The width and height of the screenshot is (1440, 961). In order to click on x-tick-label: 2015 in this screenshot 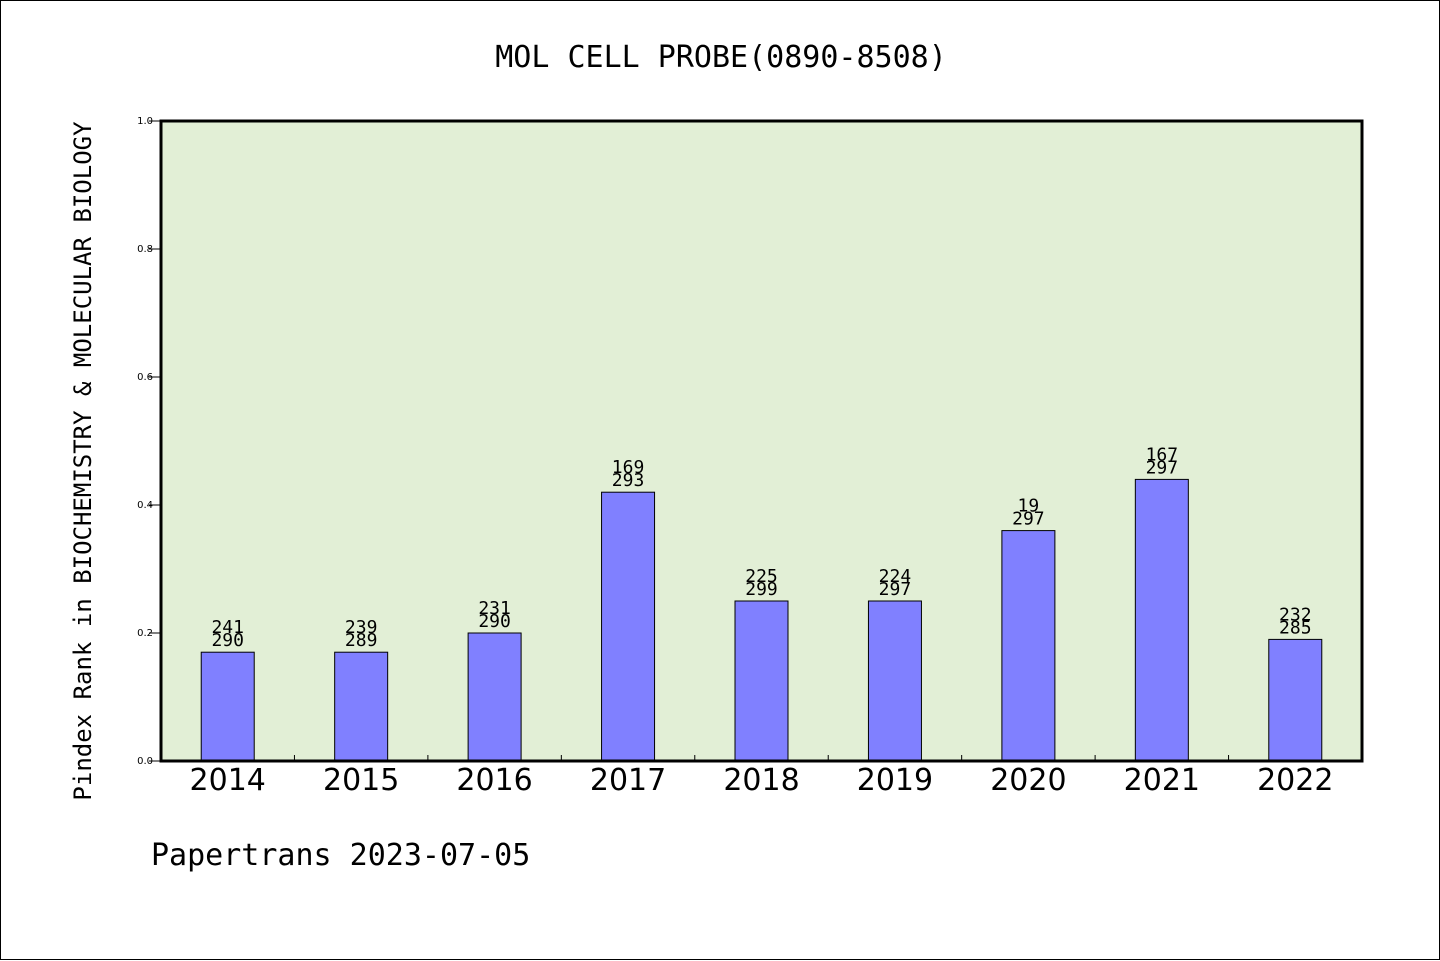, I will do `click(361, 780)`.